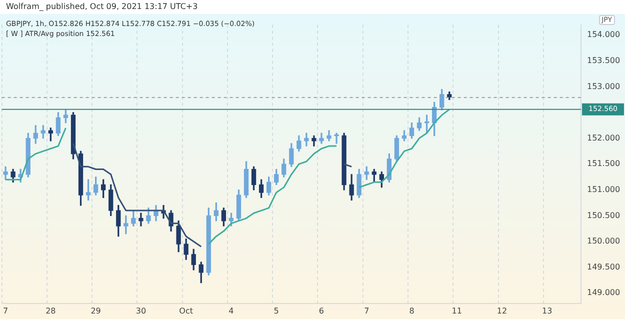  Describe the element at coordinates (603, 163) in the screenshot. I see `y-tick-label: 151.500` at that location.